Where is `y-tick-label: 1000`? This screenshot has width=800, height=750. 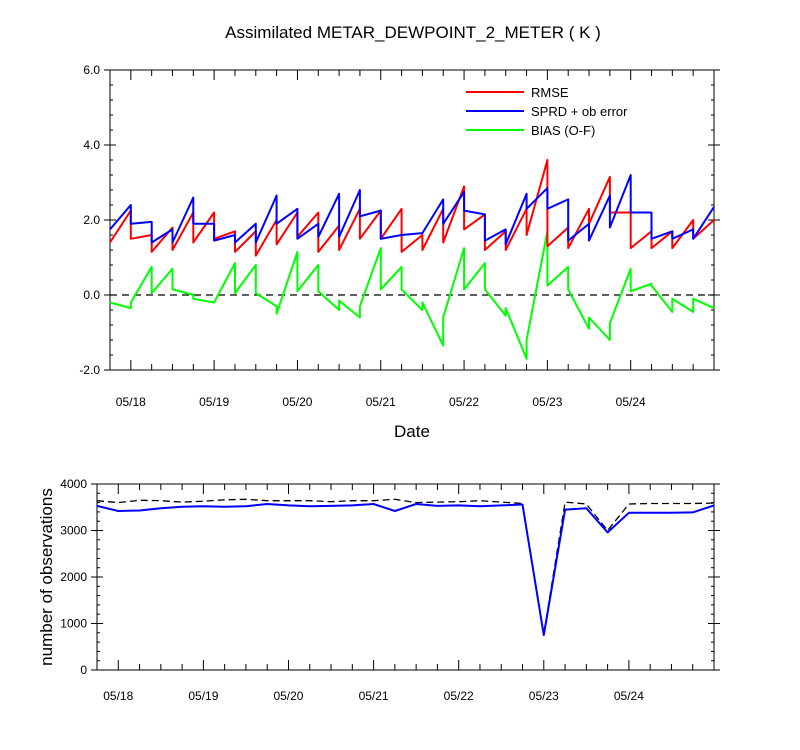 y-tick-label: 1000 is located at coordinates (73, 624).